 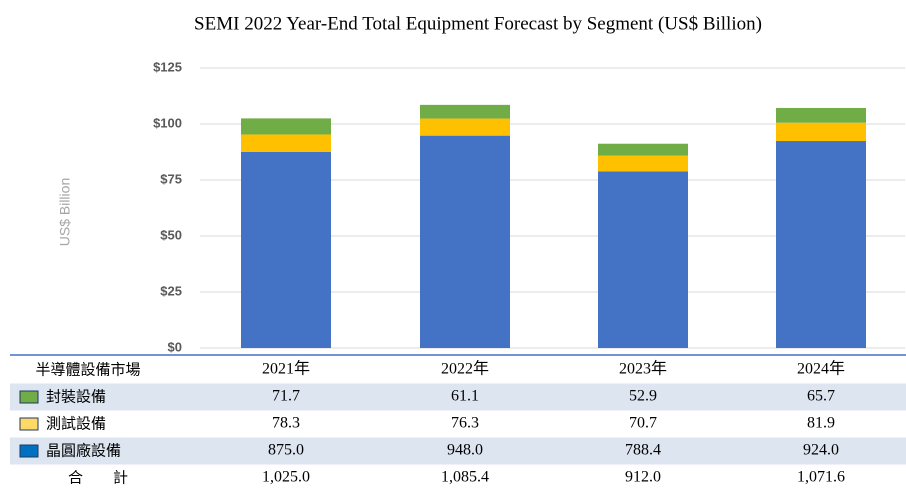 What do you see at coordinates (821, 369) in the screenshot?
I see `x-tick-label: 2024年` at bounding box center [821, 369].